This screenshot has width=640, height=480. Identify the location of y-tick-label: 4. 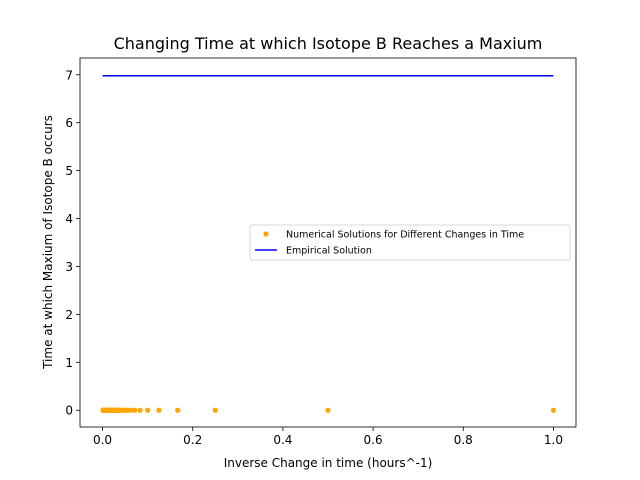
(69, 219).